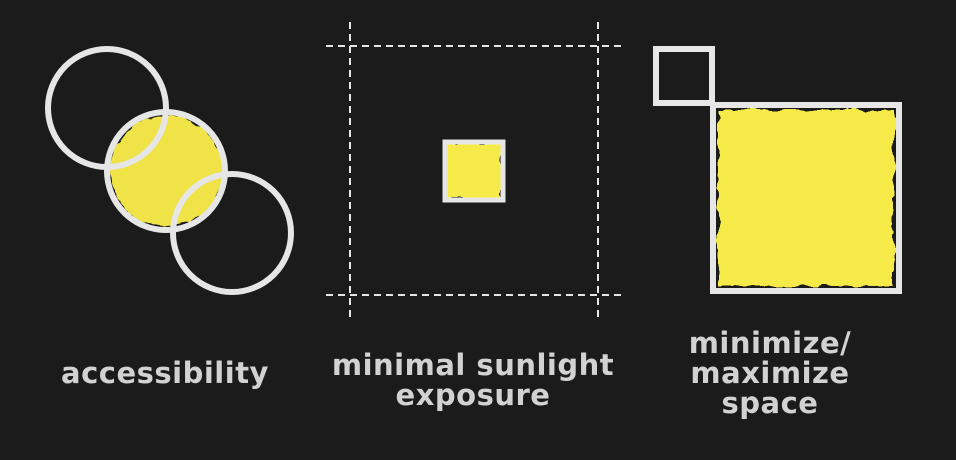  What do you see at coordinates (473, 365) in the screenshot?
I see `caption-line: minimal sunlight` at bounding box center [473, 365].